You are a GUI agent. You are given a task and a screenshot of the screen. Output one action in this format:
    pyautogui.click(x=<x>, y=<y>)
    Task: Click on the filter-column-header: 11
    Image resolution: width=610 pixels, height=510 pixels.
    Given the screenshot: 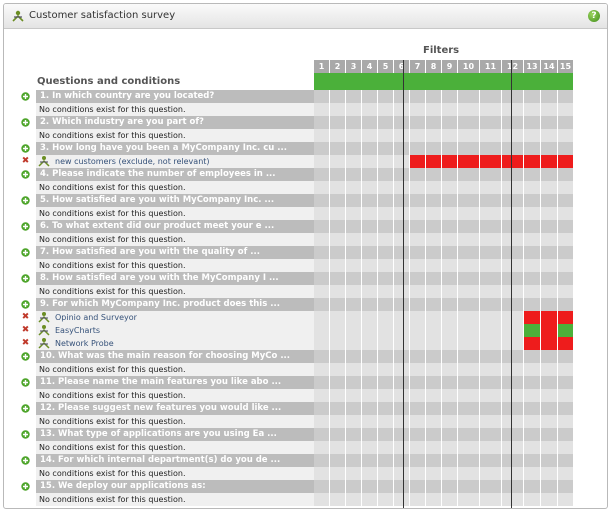 What is the action you would take?
    pyautogui.click(x=490, y=66)
    